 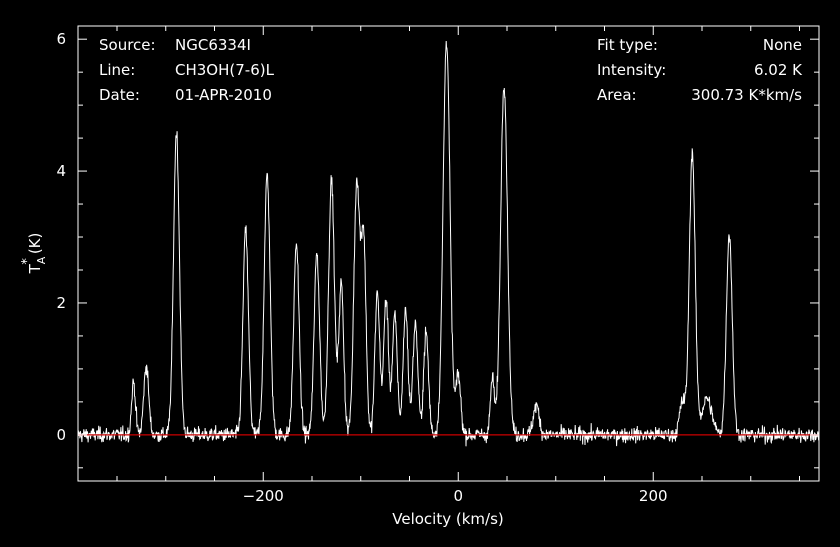 I want to click on y-axis-label-main: T, so click(x=35, y=268).